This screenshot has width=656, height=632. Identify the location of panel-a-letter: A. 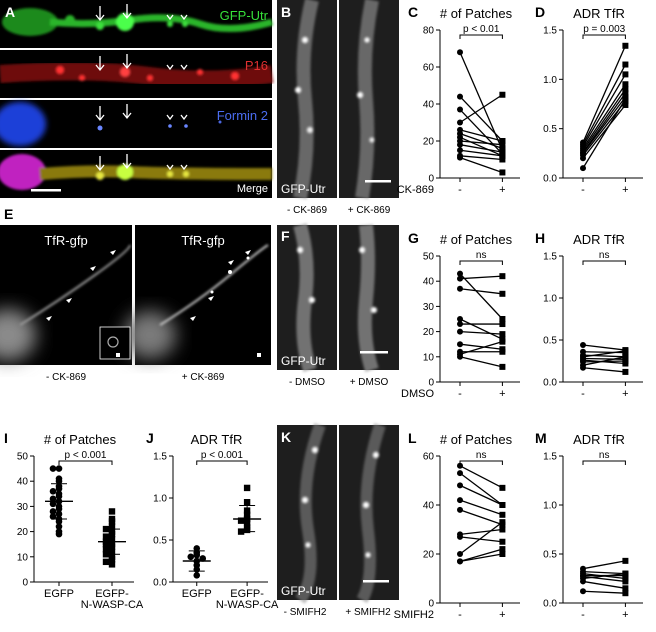
(10, 12).